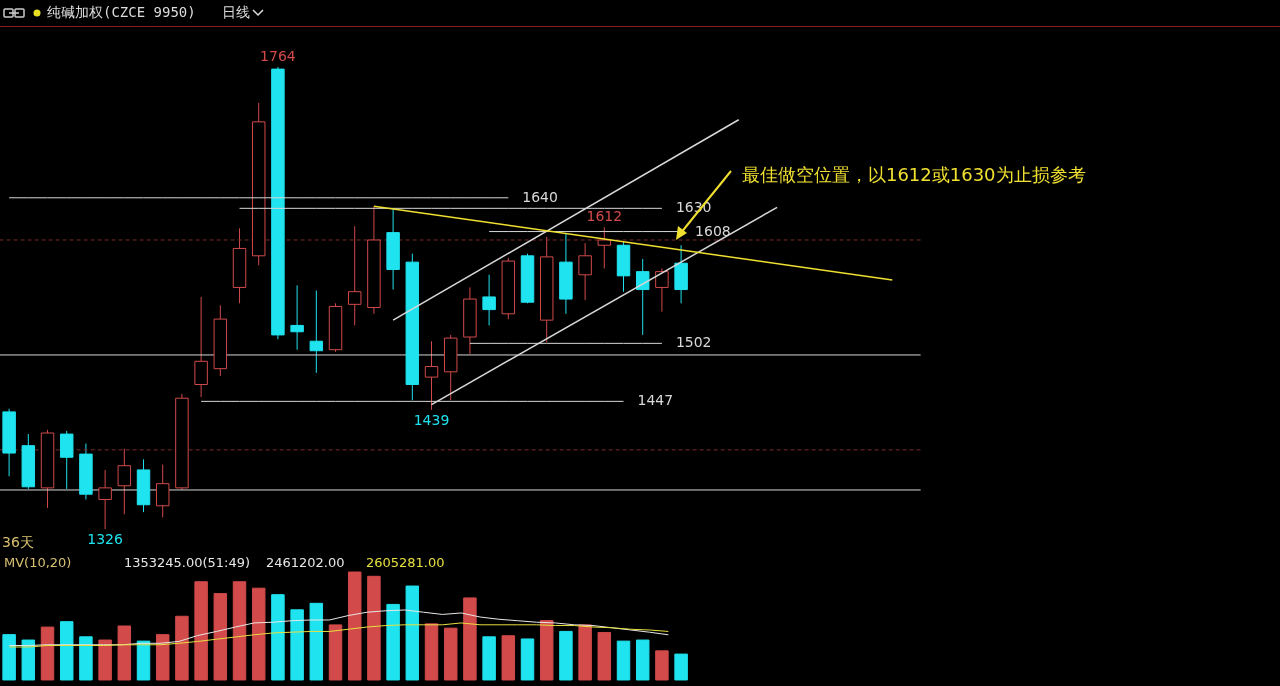 The image size is (1280, 686). Describe the element at coordinates (431, 419) in the screenshot. I see `annotation: 1439` at that location.